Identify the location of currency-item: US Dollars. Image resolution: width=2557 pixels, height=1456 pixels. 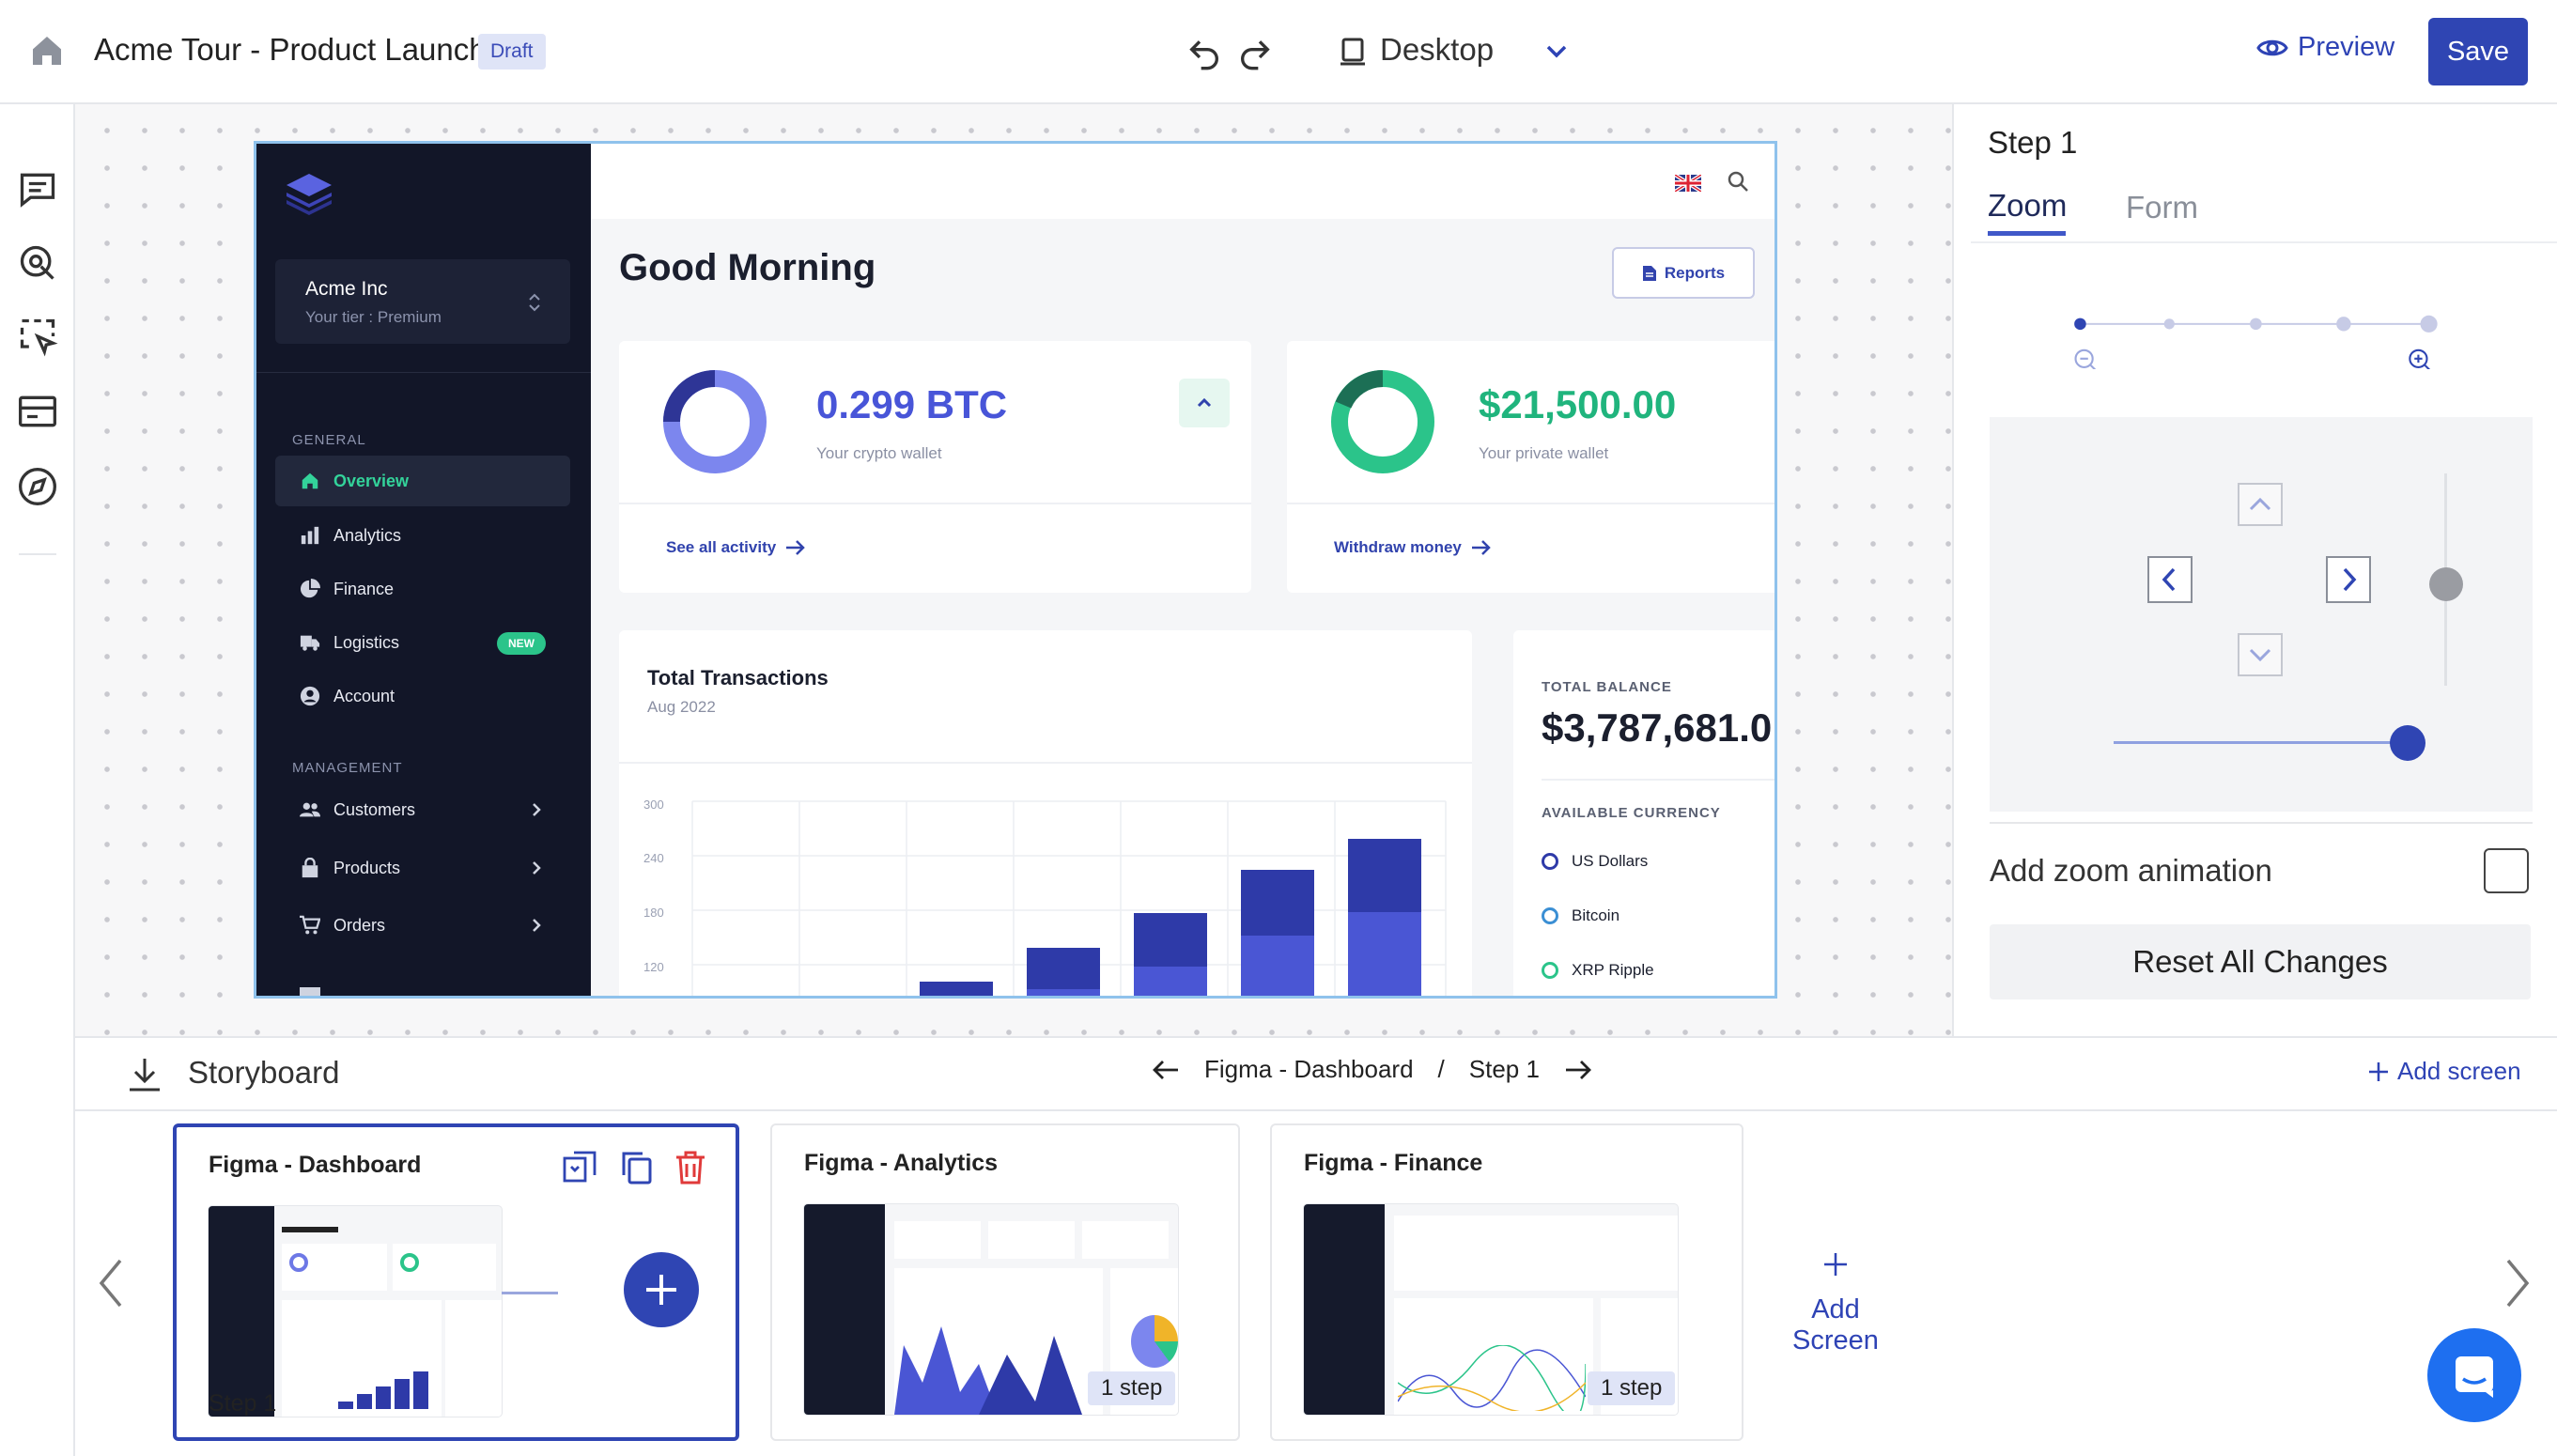
(1595, 861).